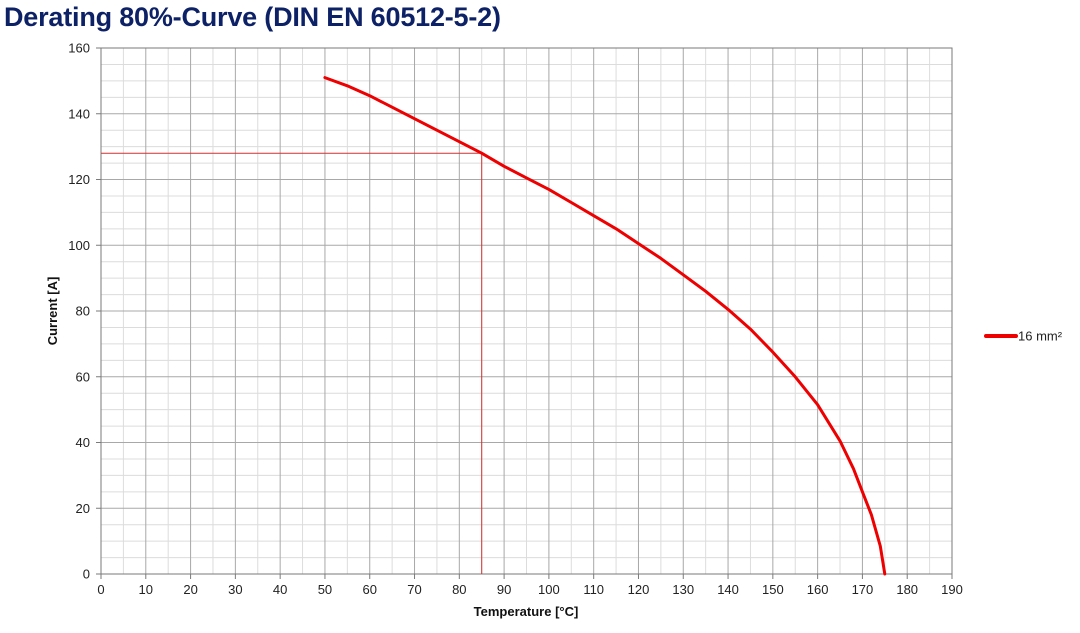 The height and width of the screenshot is (633, 1080). Describe the element at coordinates (952, 589) in the screenshot. I see `x-tick-label: 190` at that location.